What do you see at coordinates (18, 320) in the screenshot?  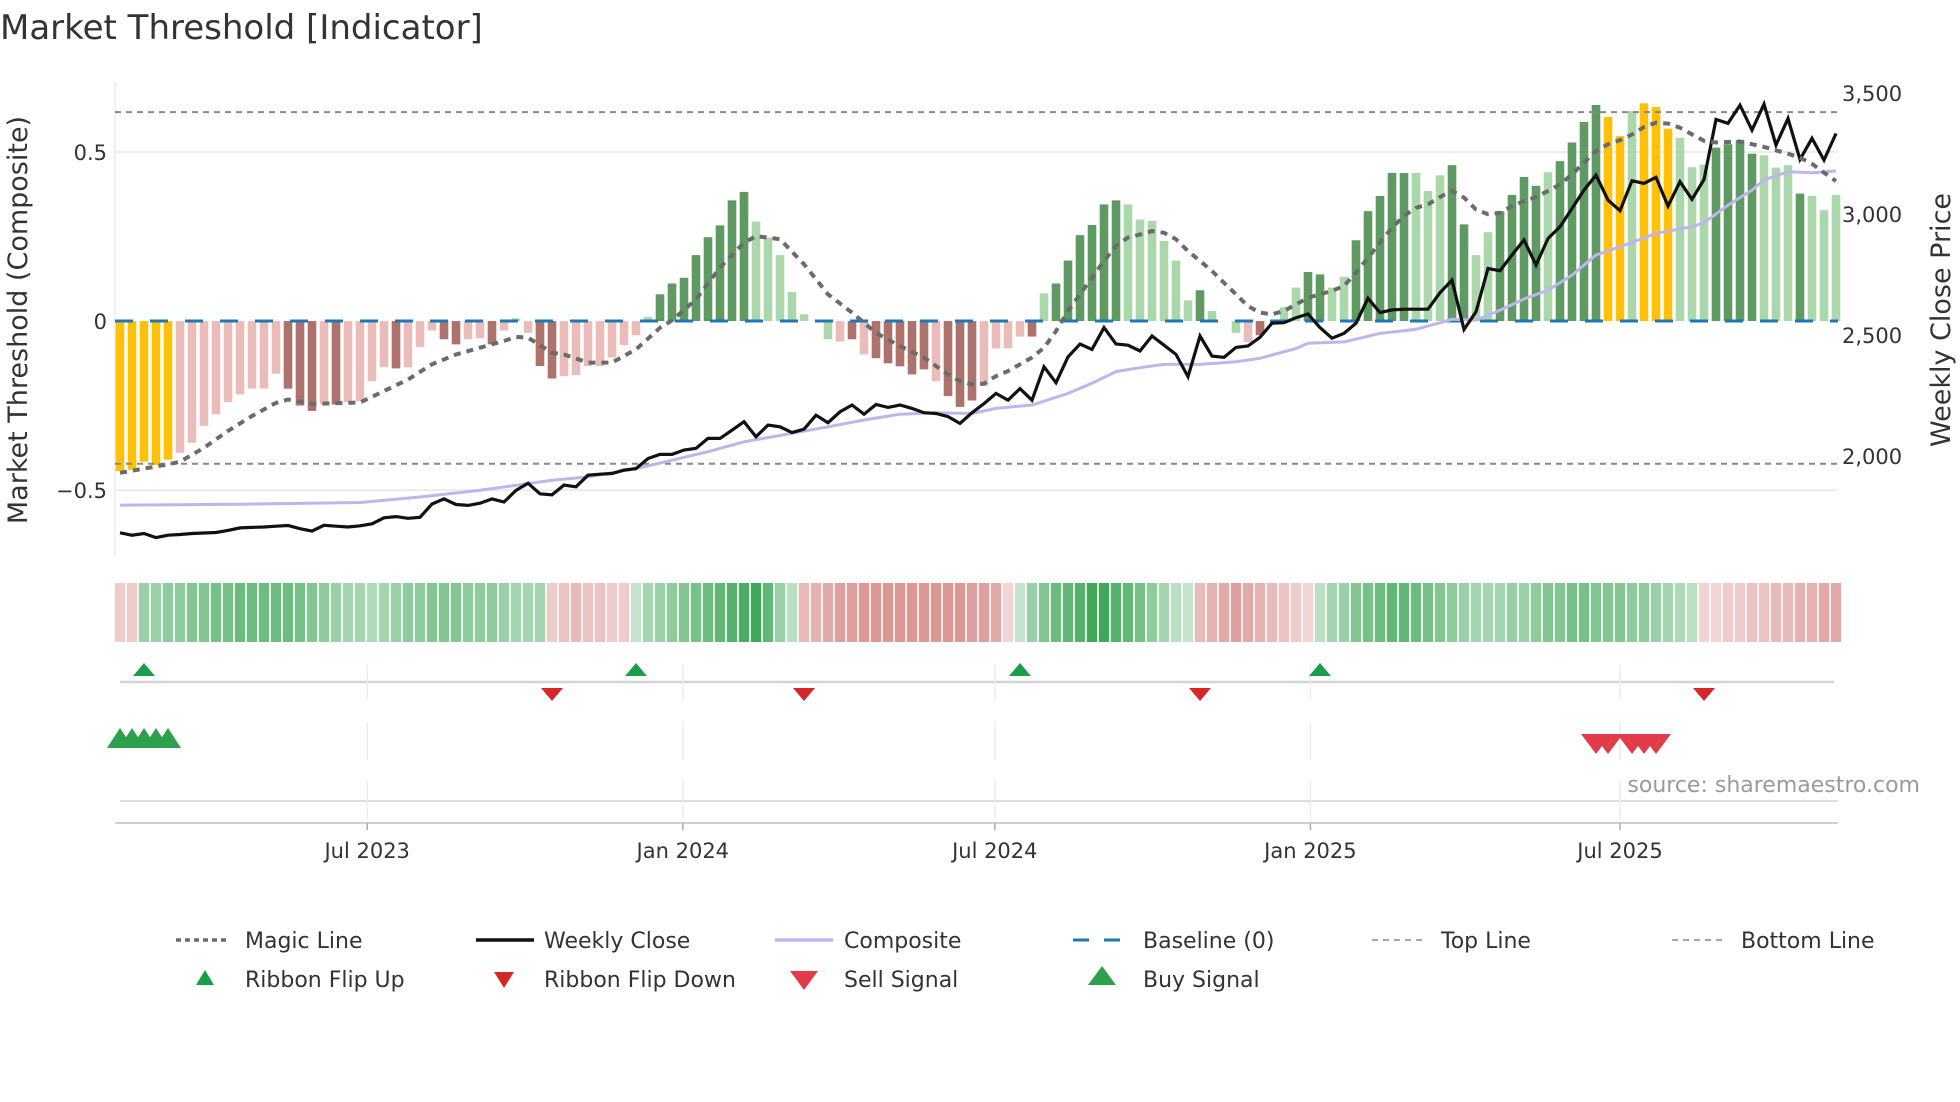 I see `y-axis-label-left: Market Threshold (Composite)` at bounding box center [18, 320].